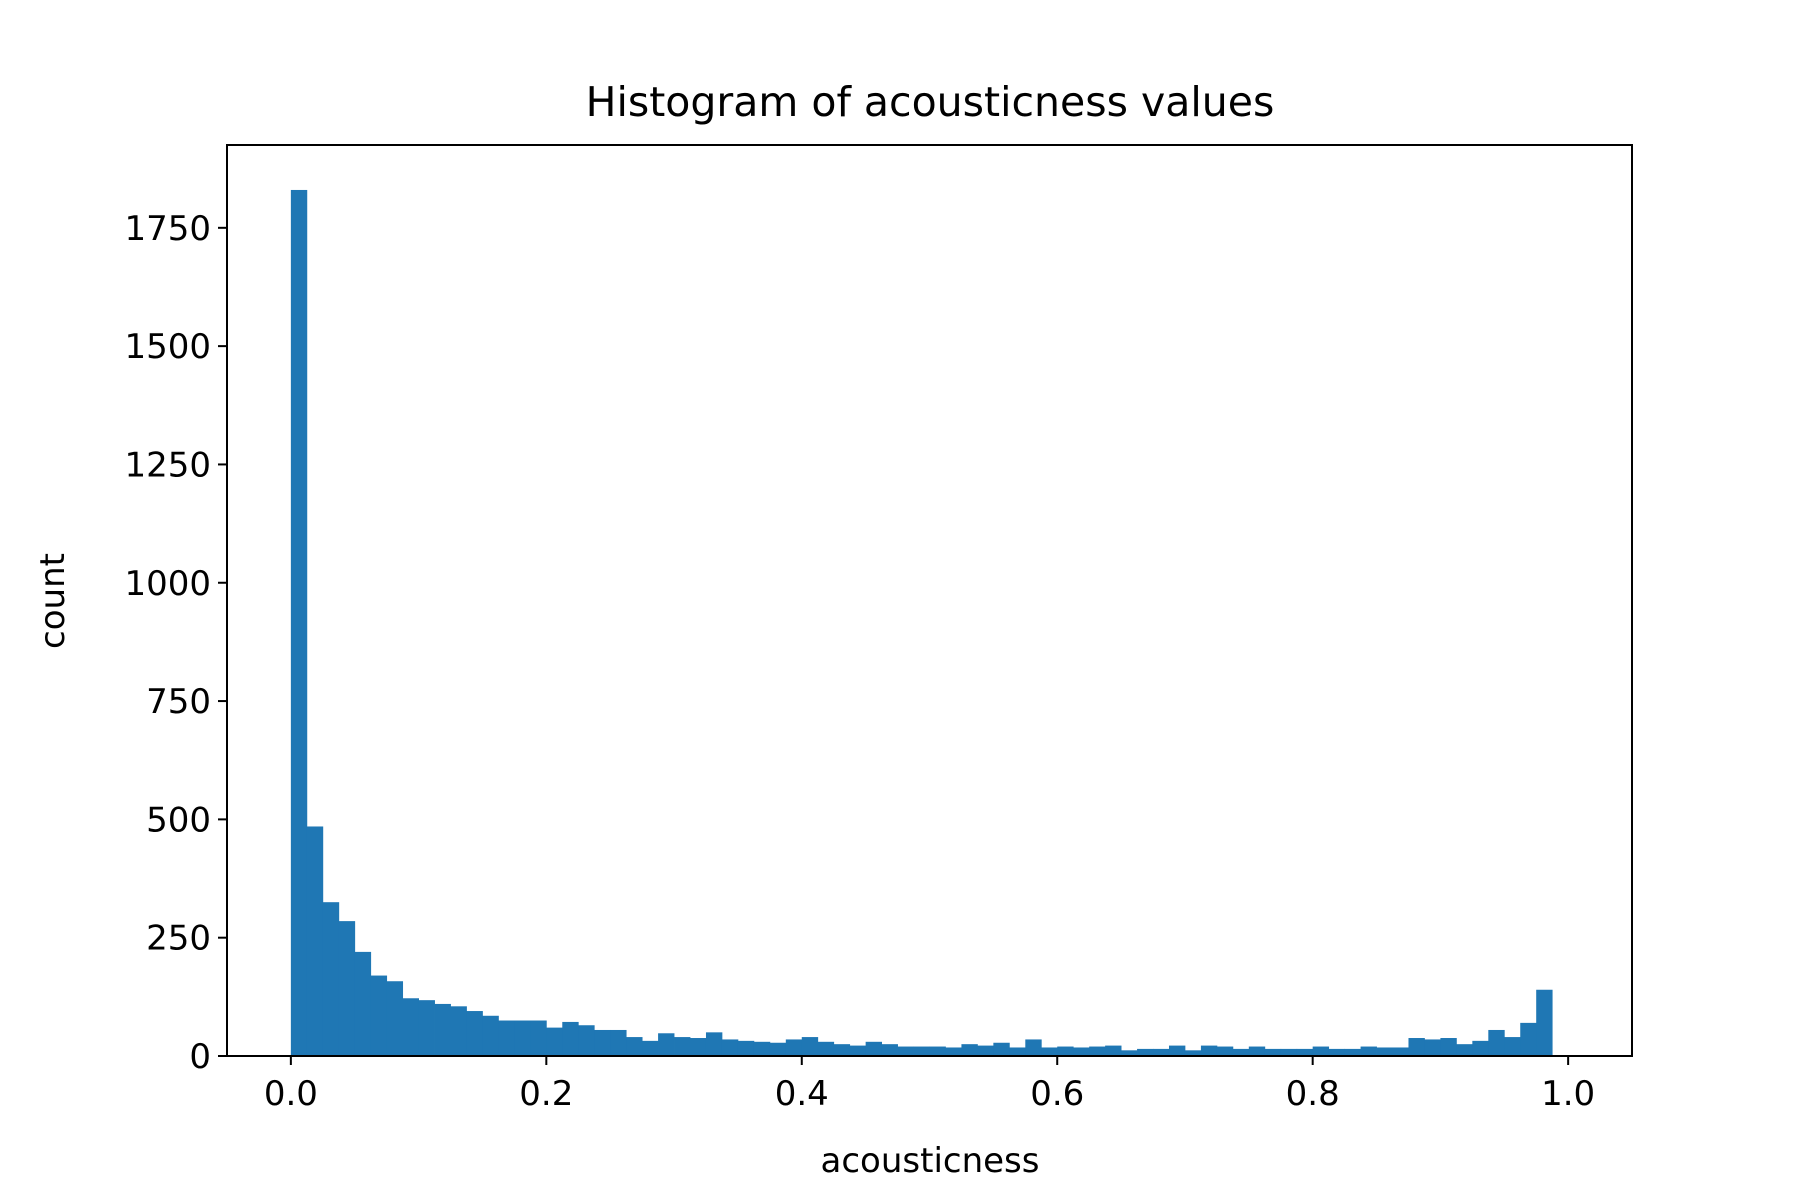 The width and height of the screenshot is (1800, 1204). What do you see at coordinates (546, 1094) in the screenshot?
I see `x-tick-label: 0.2` at bounding box center [546, 1094].